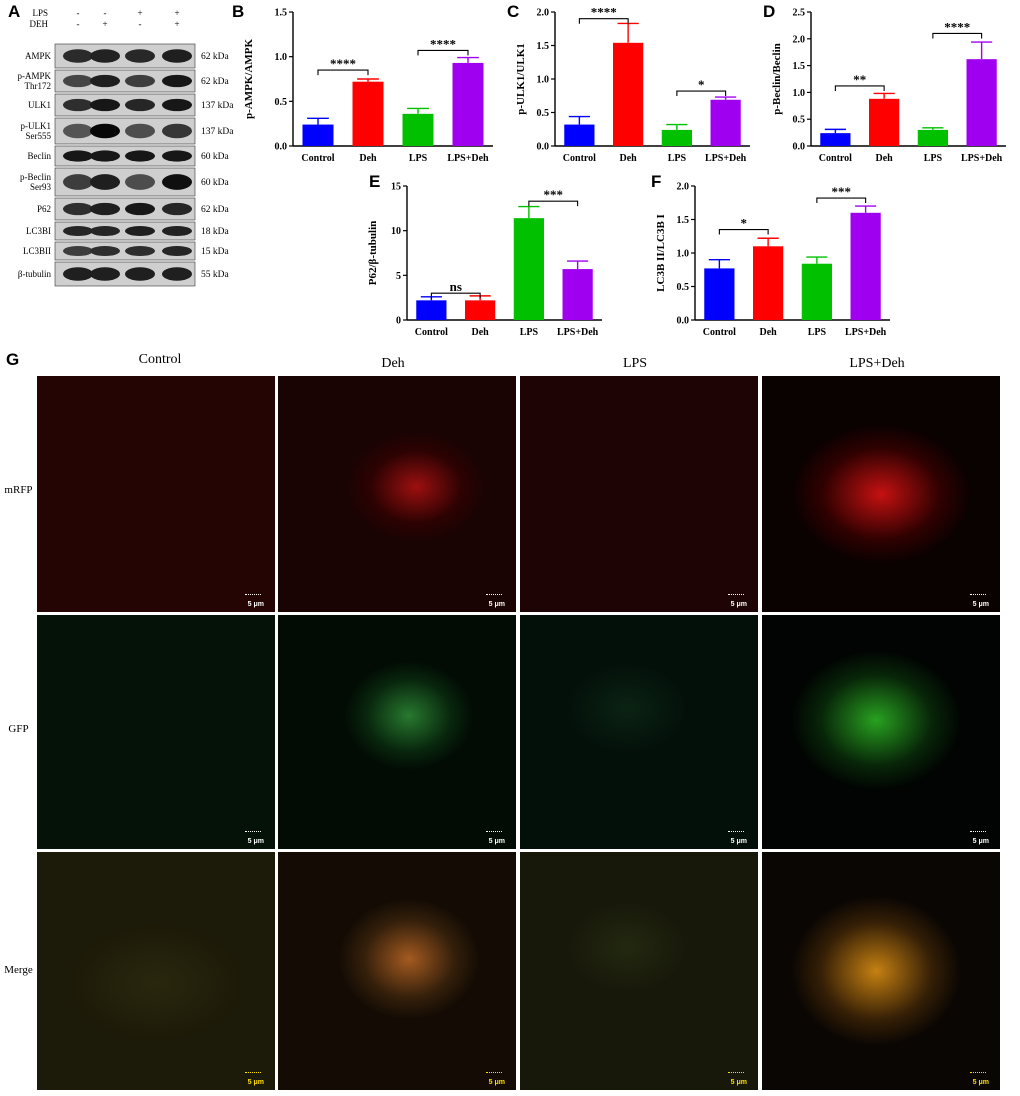 The width and height of the screenshot is (1020, 1096). What do you see at coordinates (375, 181) in the screenshot?
I see `panel-label-e: E` at bounding box center [375, 181].